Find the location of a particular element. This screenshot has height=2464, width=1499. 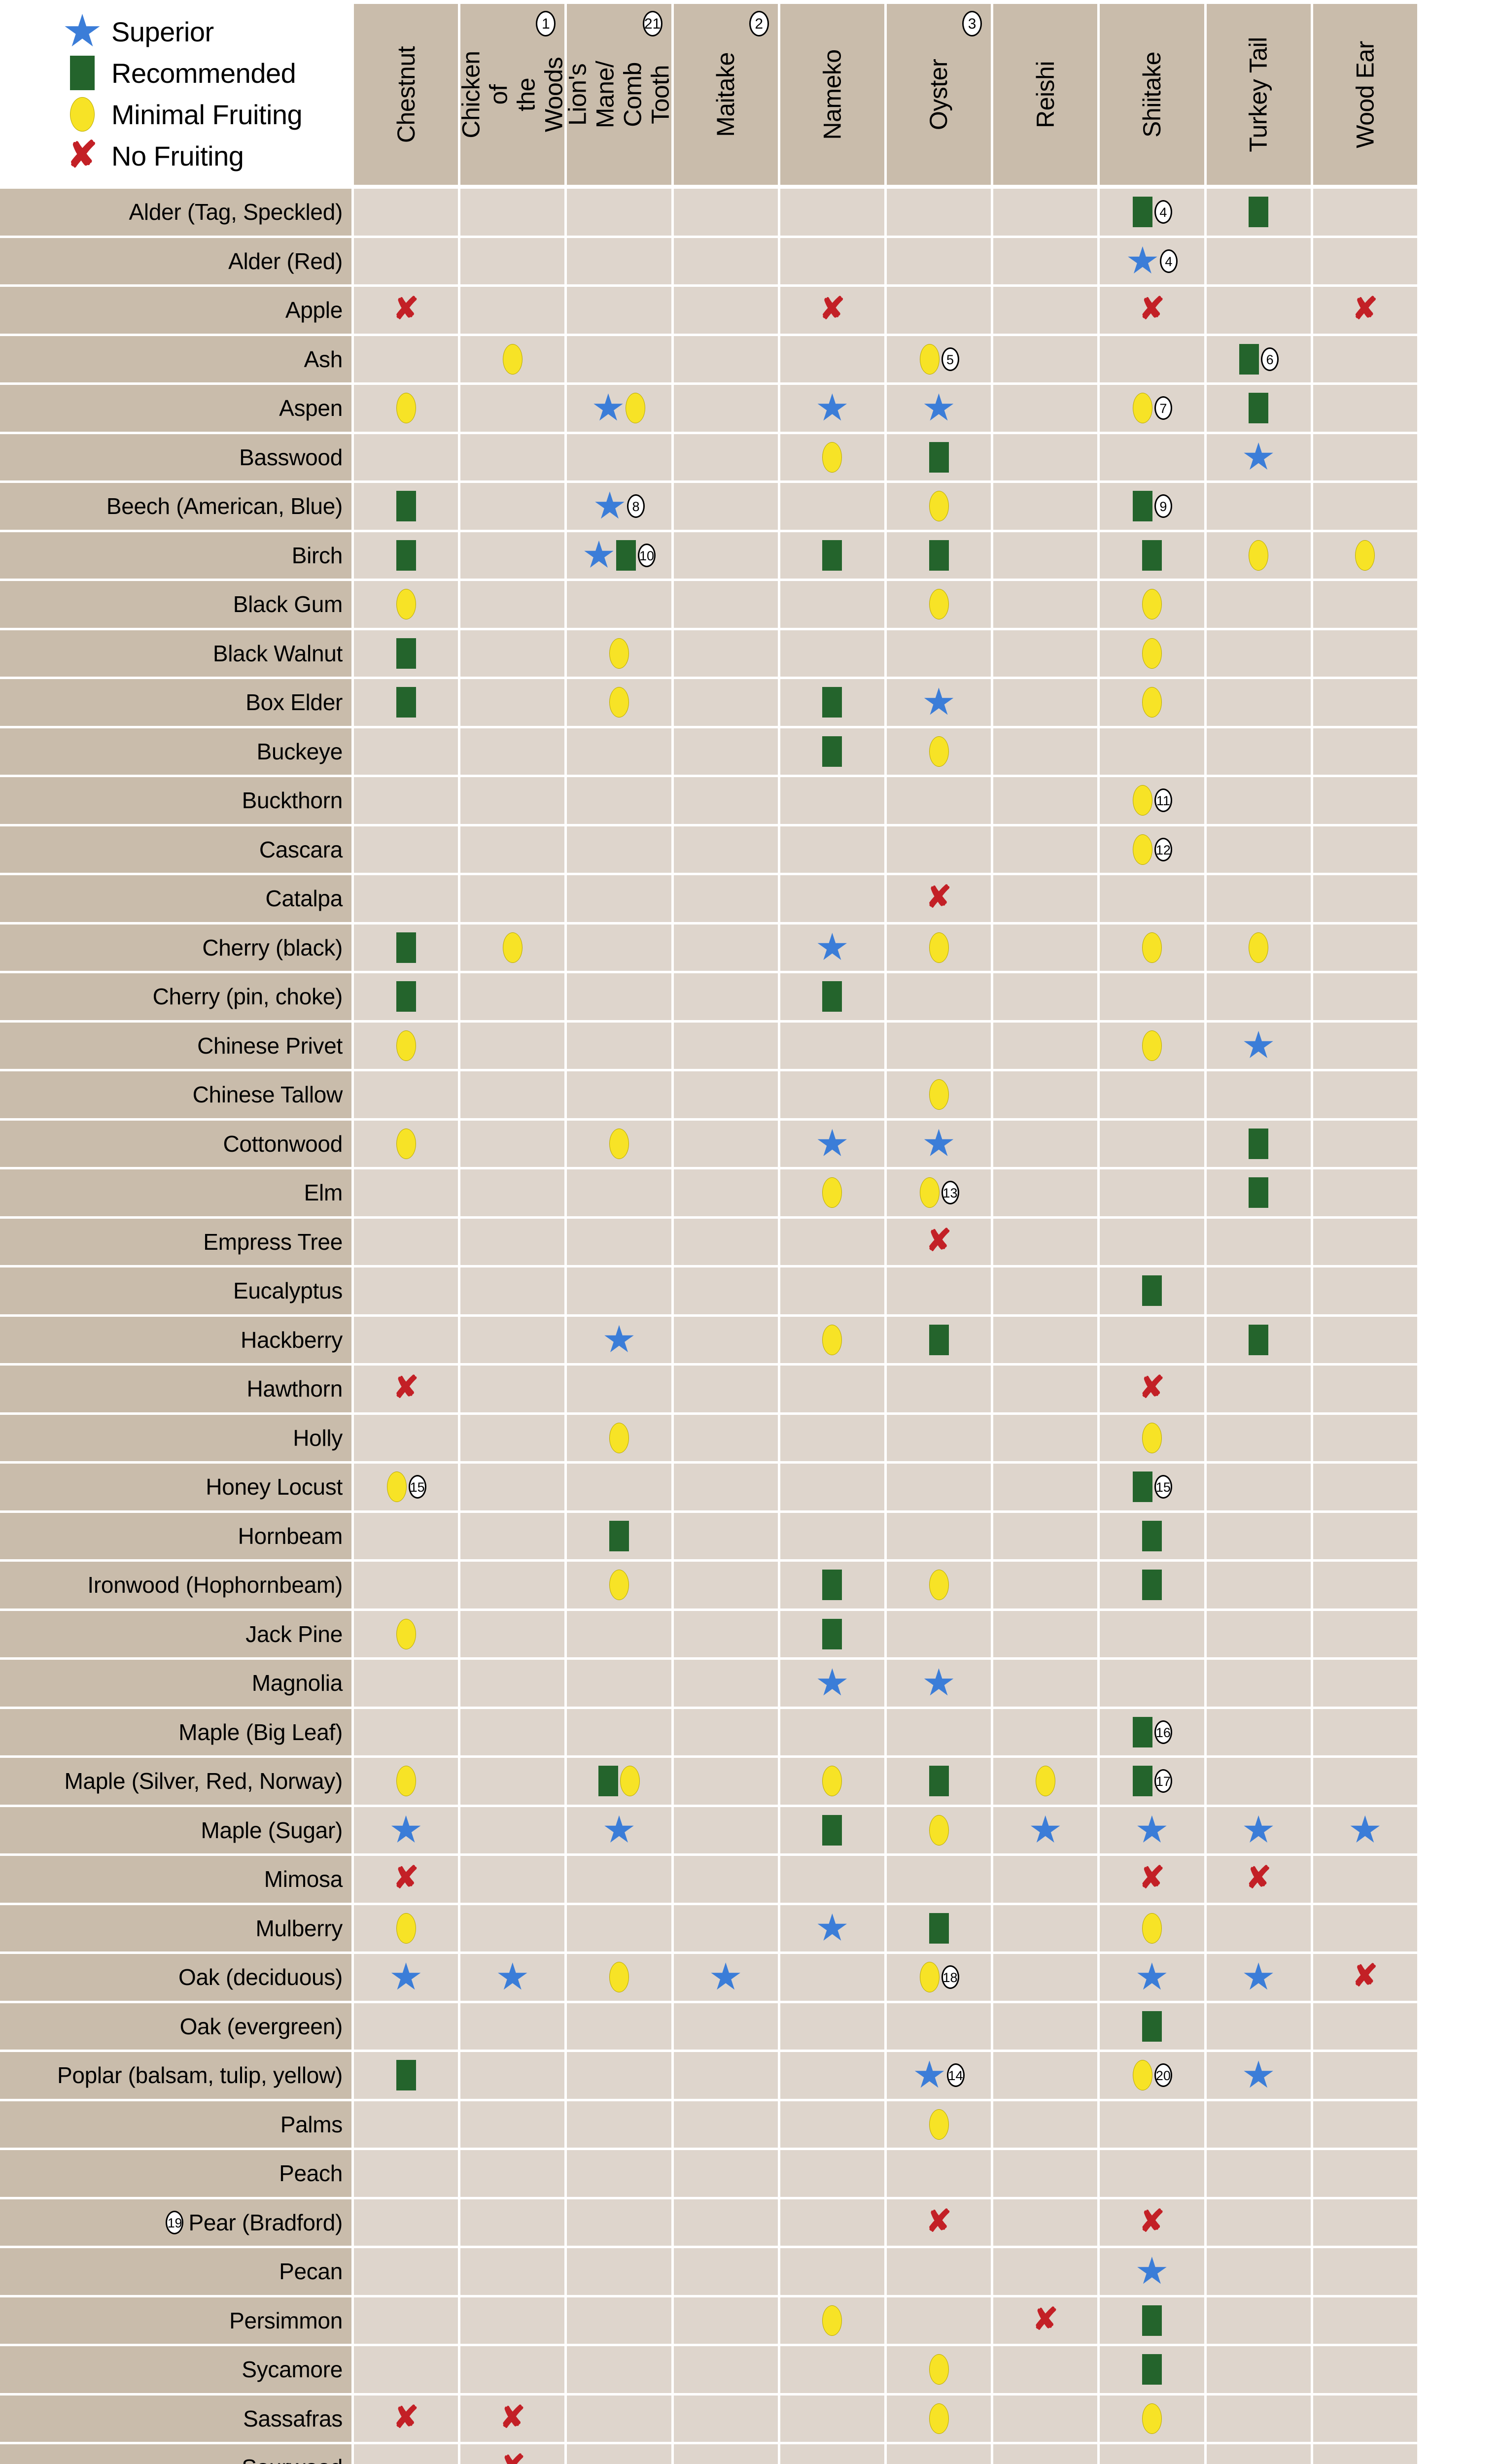

row-header-box-elder: Box Elder is located at coordinates (175, 702).